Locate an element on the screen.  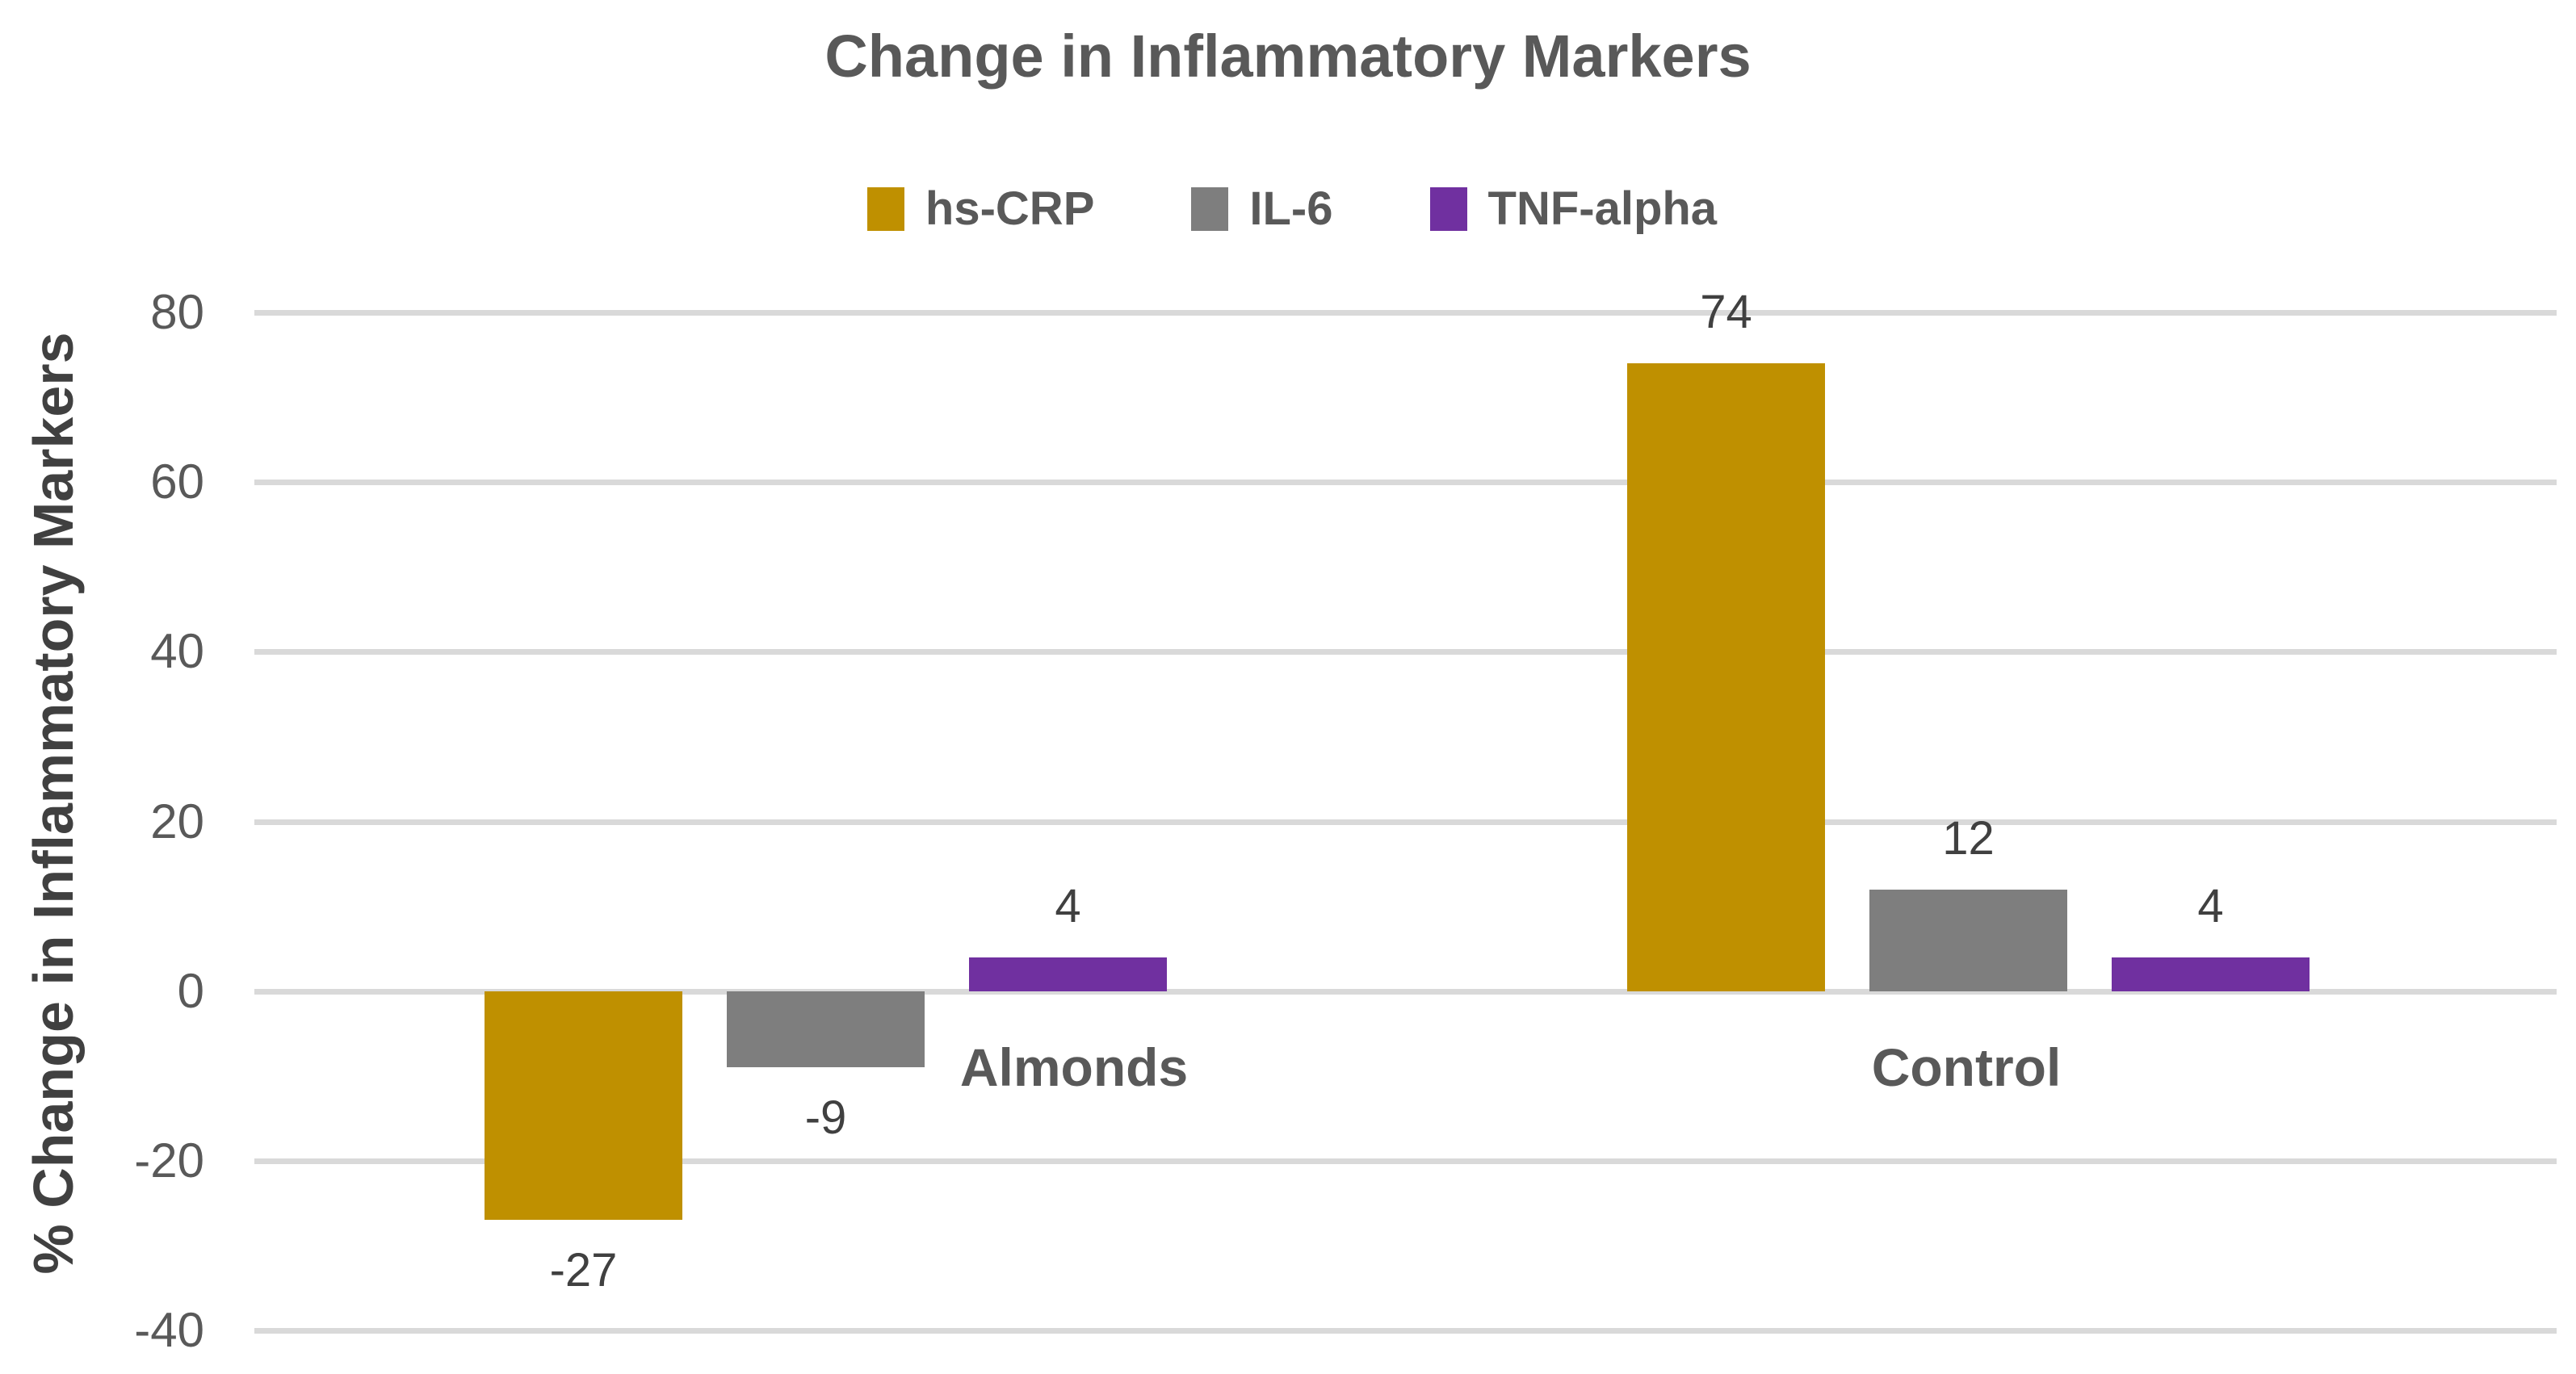
legend-item-IL-6: IL-6 is located at coordinates (1262, 209).